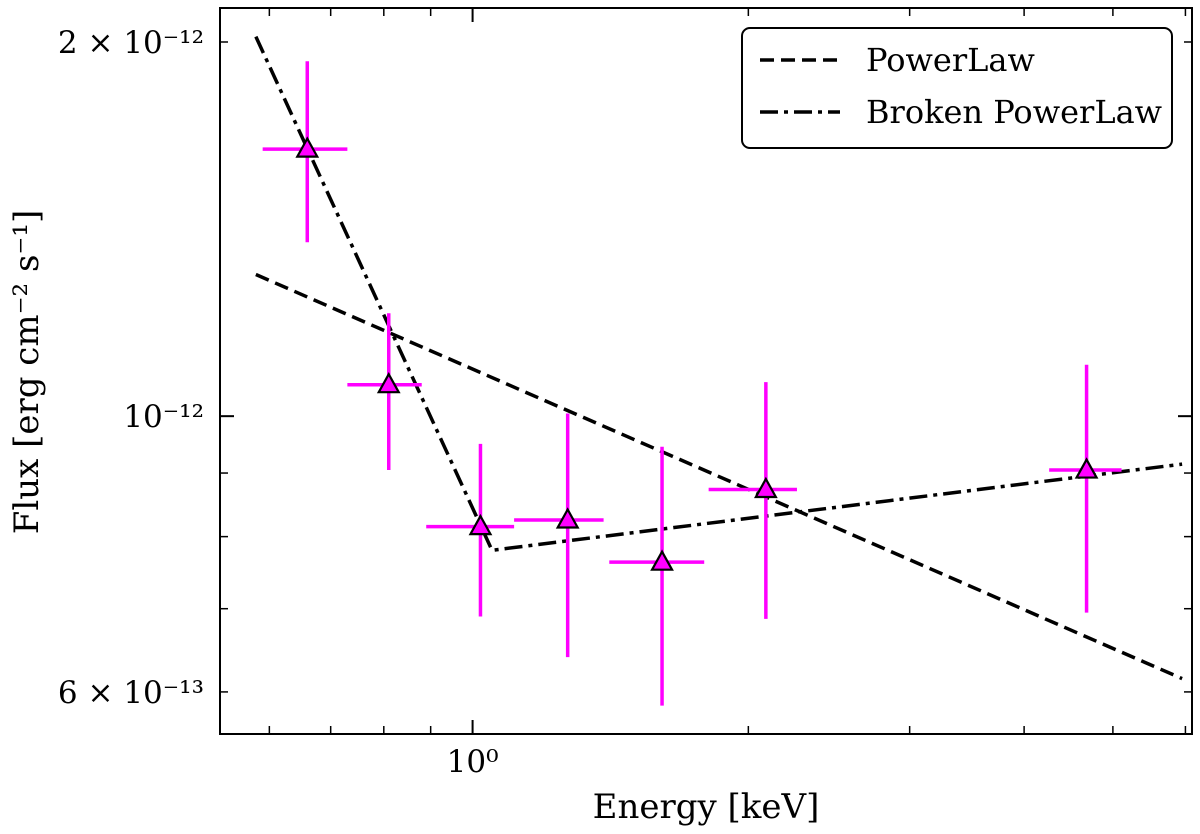  What do you see at coordinates (131, 43) in the screenshot?
I see `y-tick-label: 2 × 10⁻¹²` at bounding box center [131, 43].